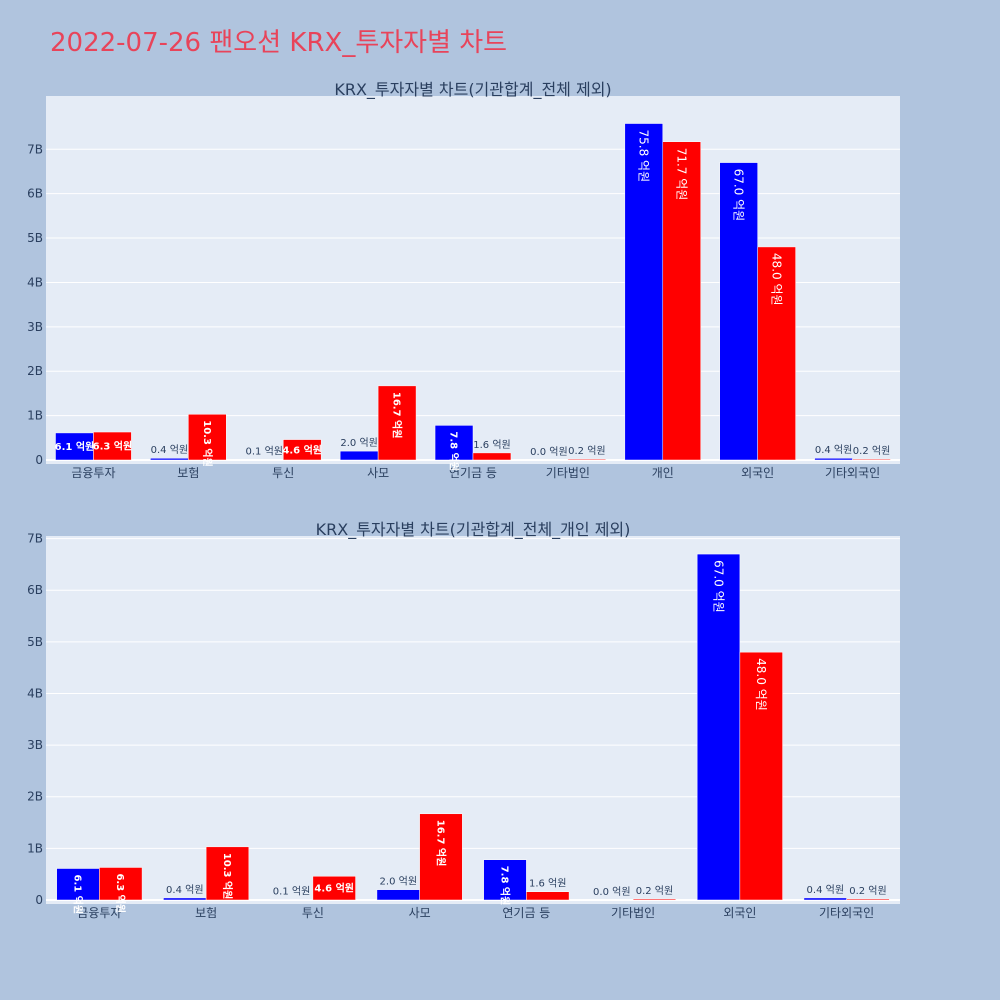 This screenshot has width=1000, height=1000. What do you see at coordinates (663, 473) in the screenshot?
I see `x-tick-label: 개인` at bounding box center [663, 473].